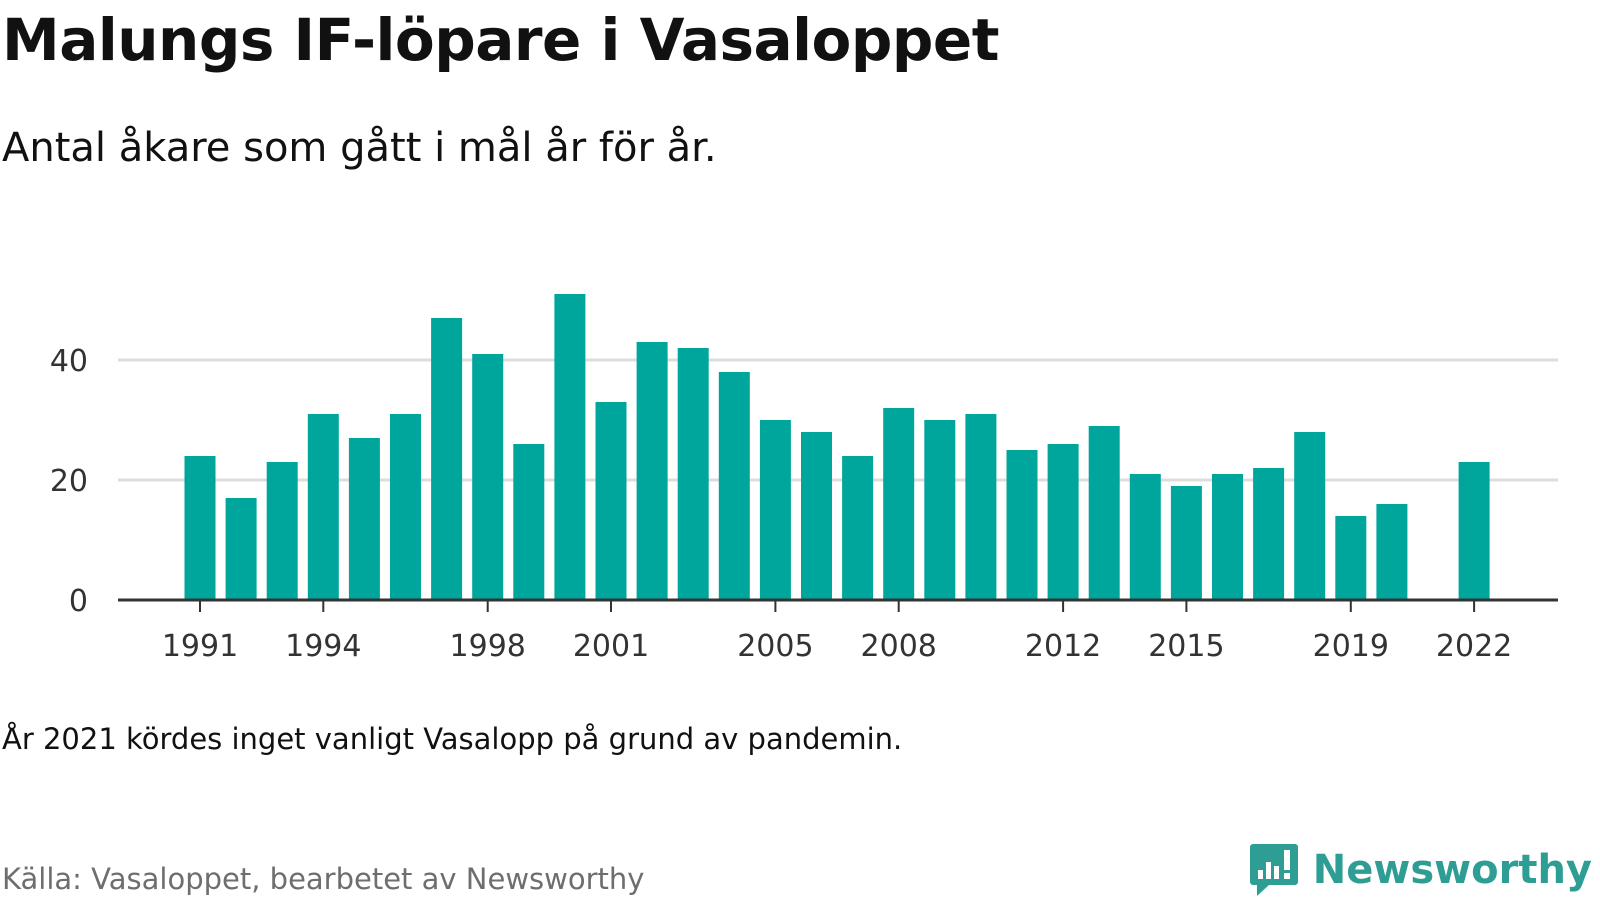 The height and width of the screenshot is (900, 1600). Describe the element at coordinates (364, 519) in the screenshot. I see `bar-1995` at that location.